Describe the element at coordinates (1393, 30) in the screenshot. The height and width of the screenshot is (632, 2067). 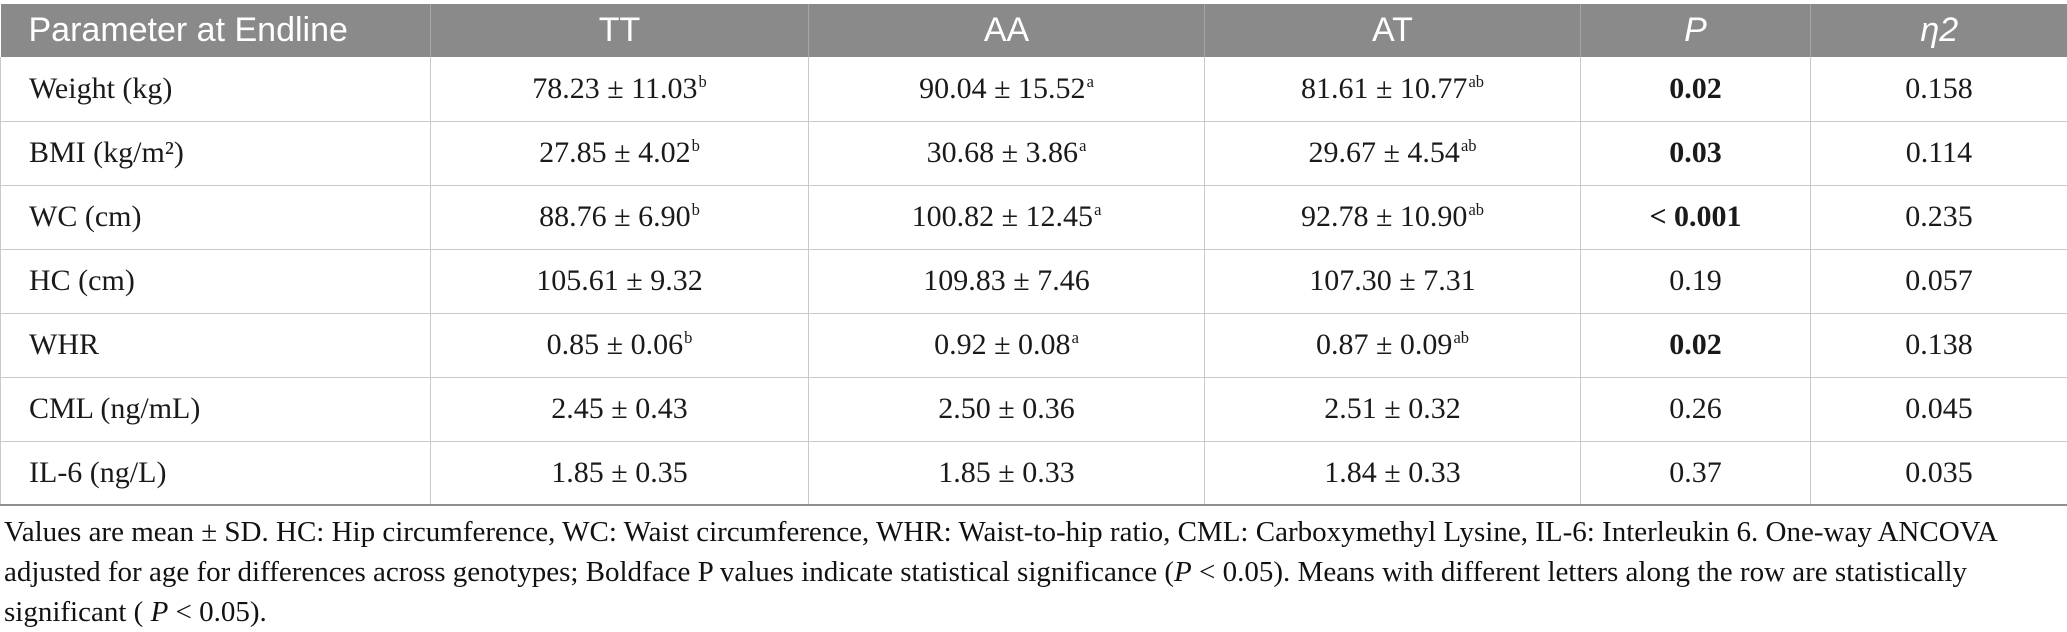
I see `column-header-at: AT` at that location.